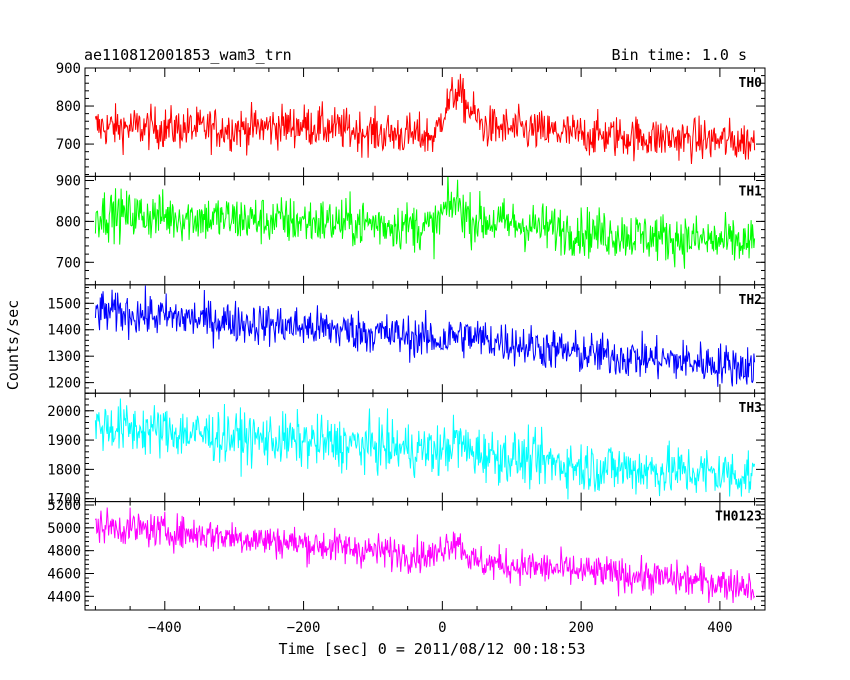 Image resolution: width=850 pixels, height=680 pixels. What do you see at coordinates (719, 628) in the screenshot?
I see `x-tick-label: 400` at bounding box center [719, 628].